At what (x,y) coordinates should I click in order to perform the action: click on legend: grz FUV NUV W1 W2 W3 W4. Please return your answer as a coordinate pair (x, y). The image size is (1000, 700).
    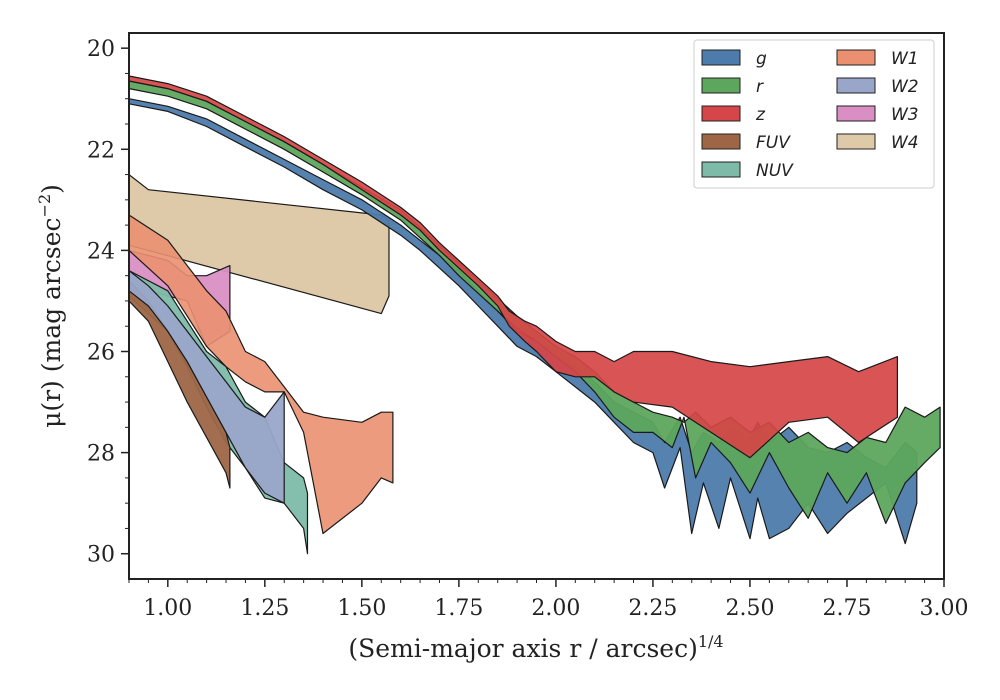
    Looking at the image, I should click on (814, 114).